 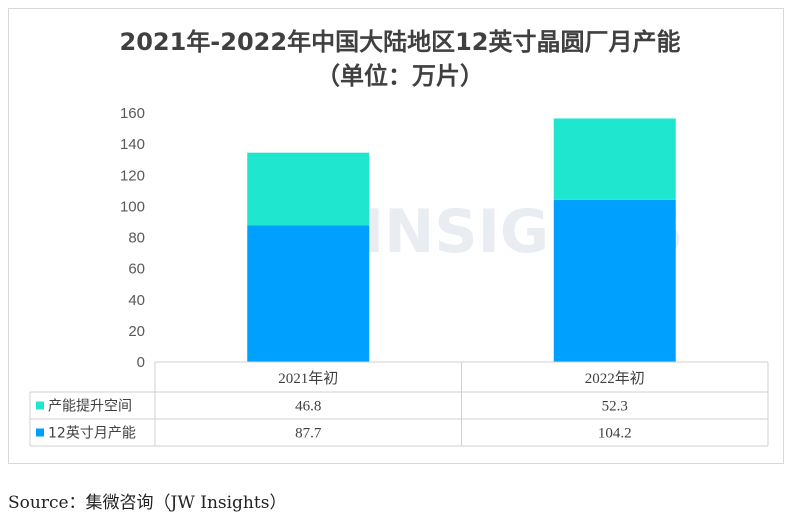 What do you see at coordinates (615, 434) in the screenshot?
I see `data-label: 104.2` at bounding box center [615, 434].